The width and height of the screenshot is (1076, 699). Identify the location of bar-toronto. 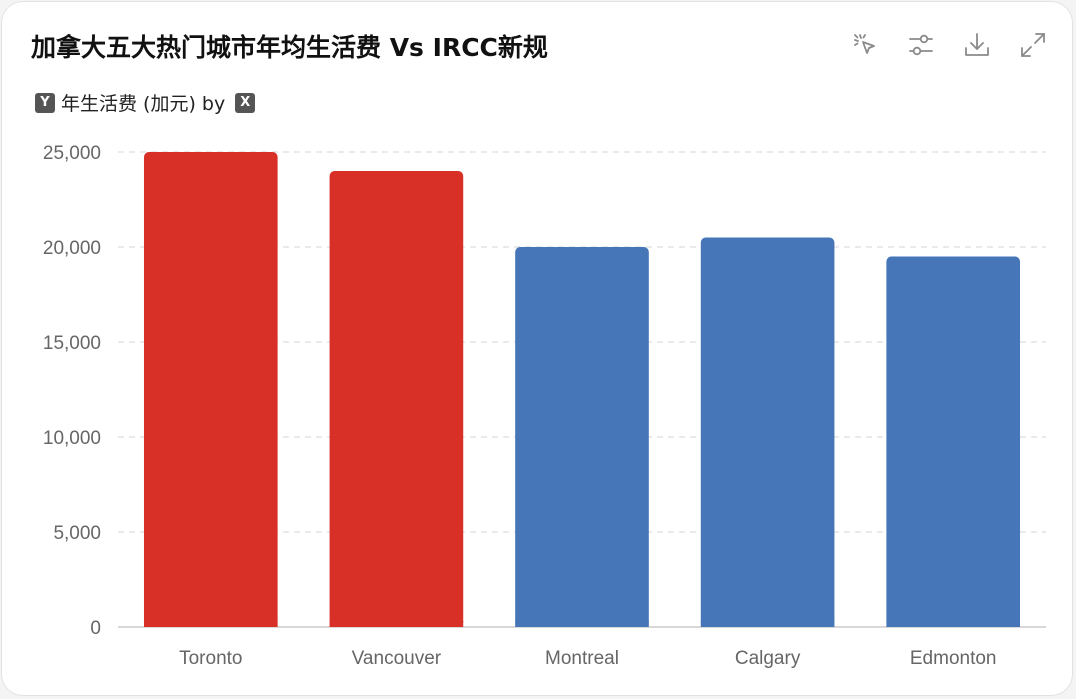
(210, 389).